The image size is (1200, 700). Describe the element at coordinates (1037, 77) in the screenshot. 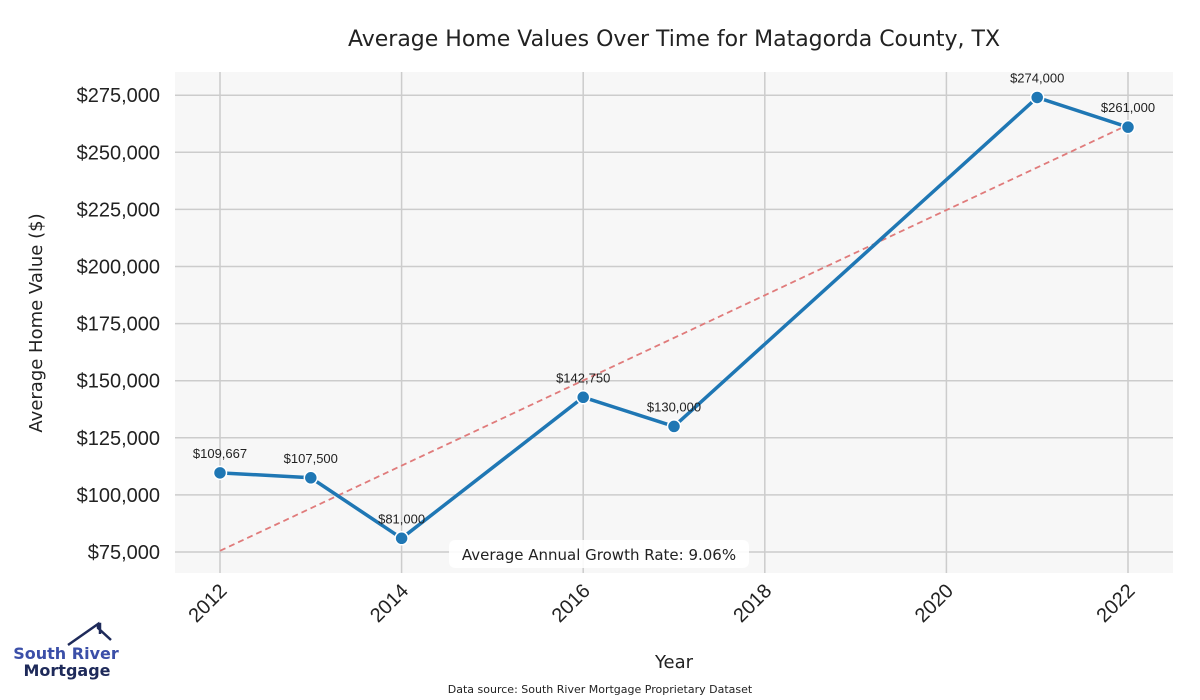

I see `data-label: $274,000` at that location.